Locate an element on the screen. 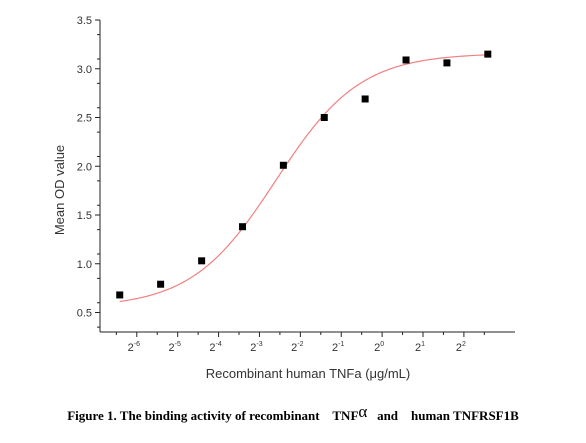 This screenshot has height=443, width=586. y-tick-label: 1.5 is located at coordinates (84, 216).